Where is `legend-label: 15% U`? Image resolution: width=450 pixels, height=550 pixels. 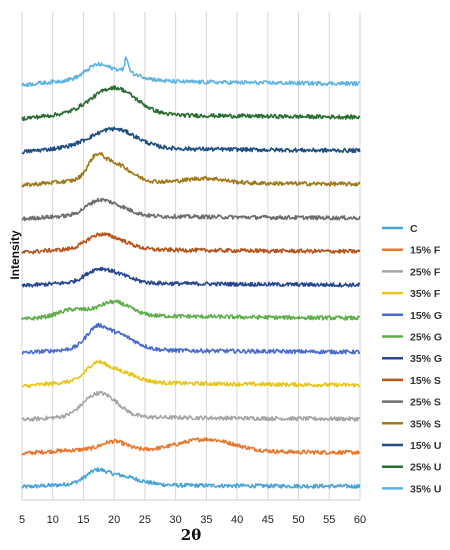
legend-label: 15% U is located at coordinates (426, 446).